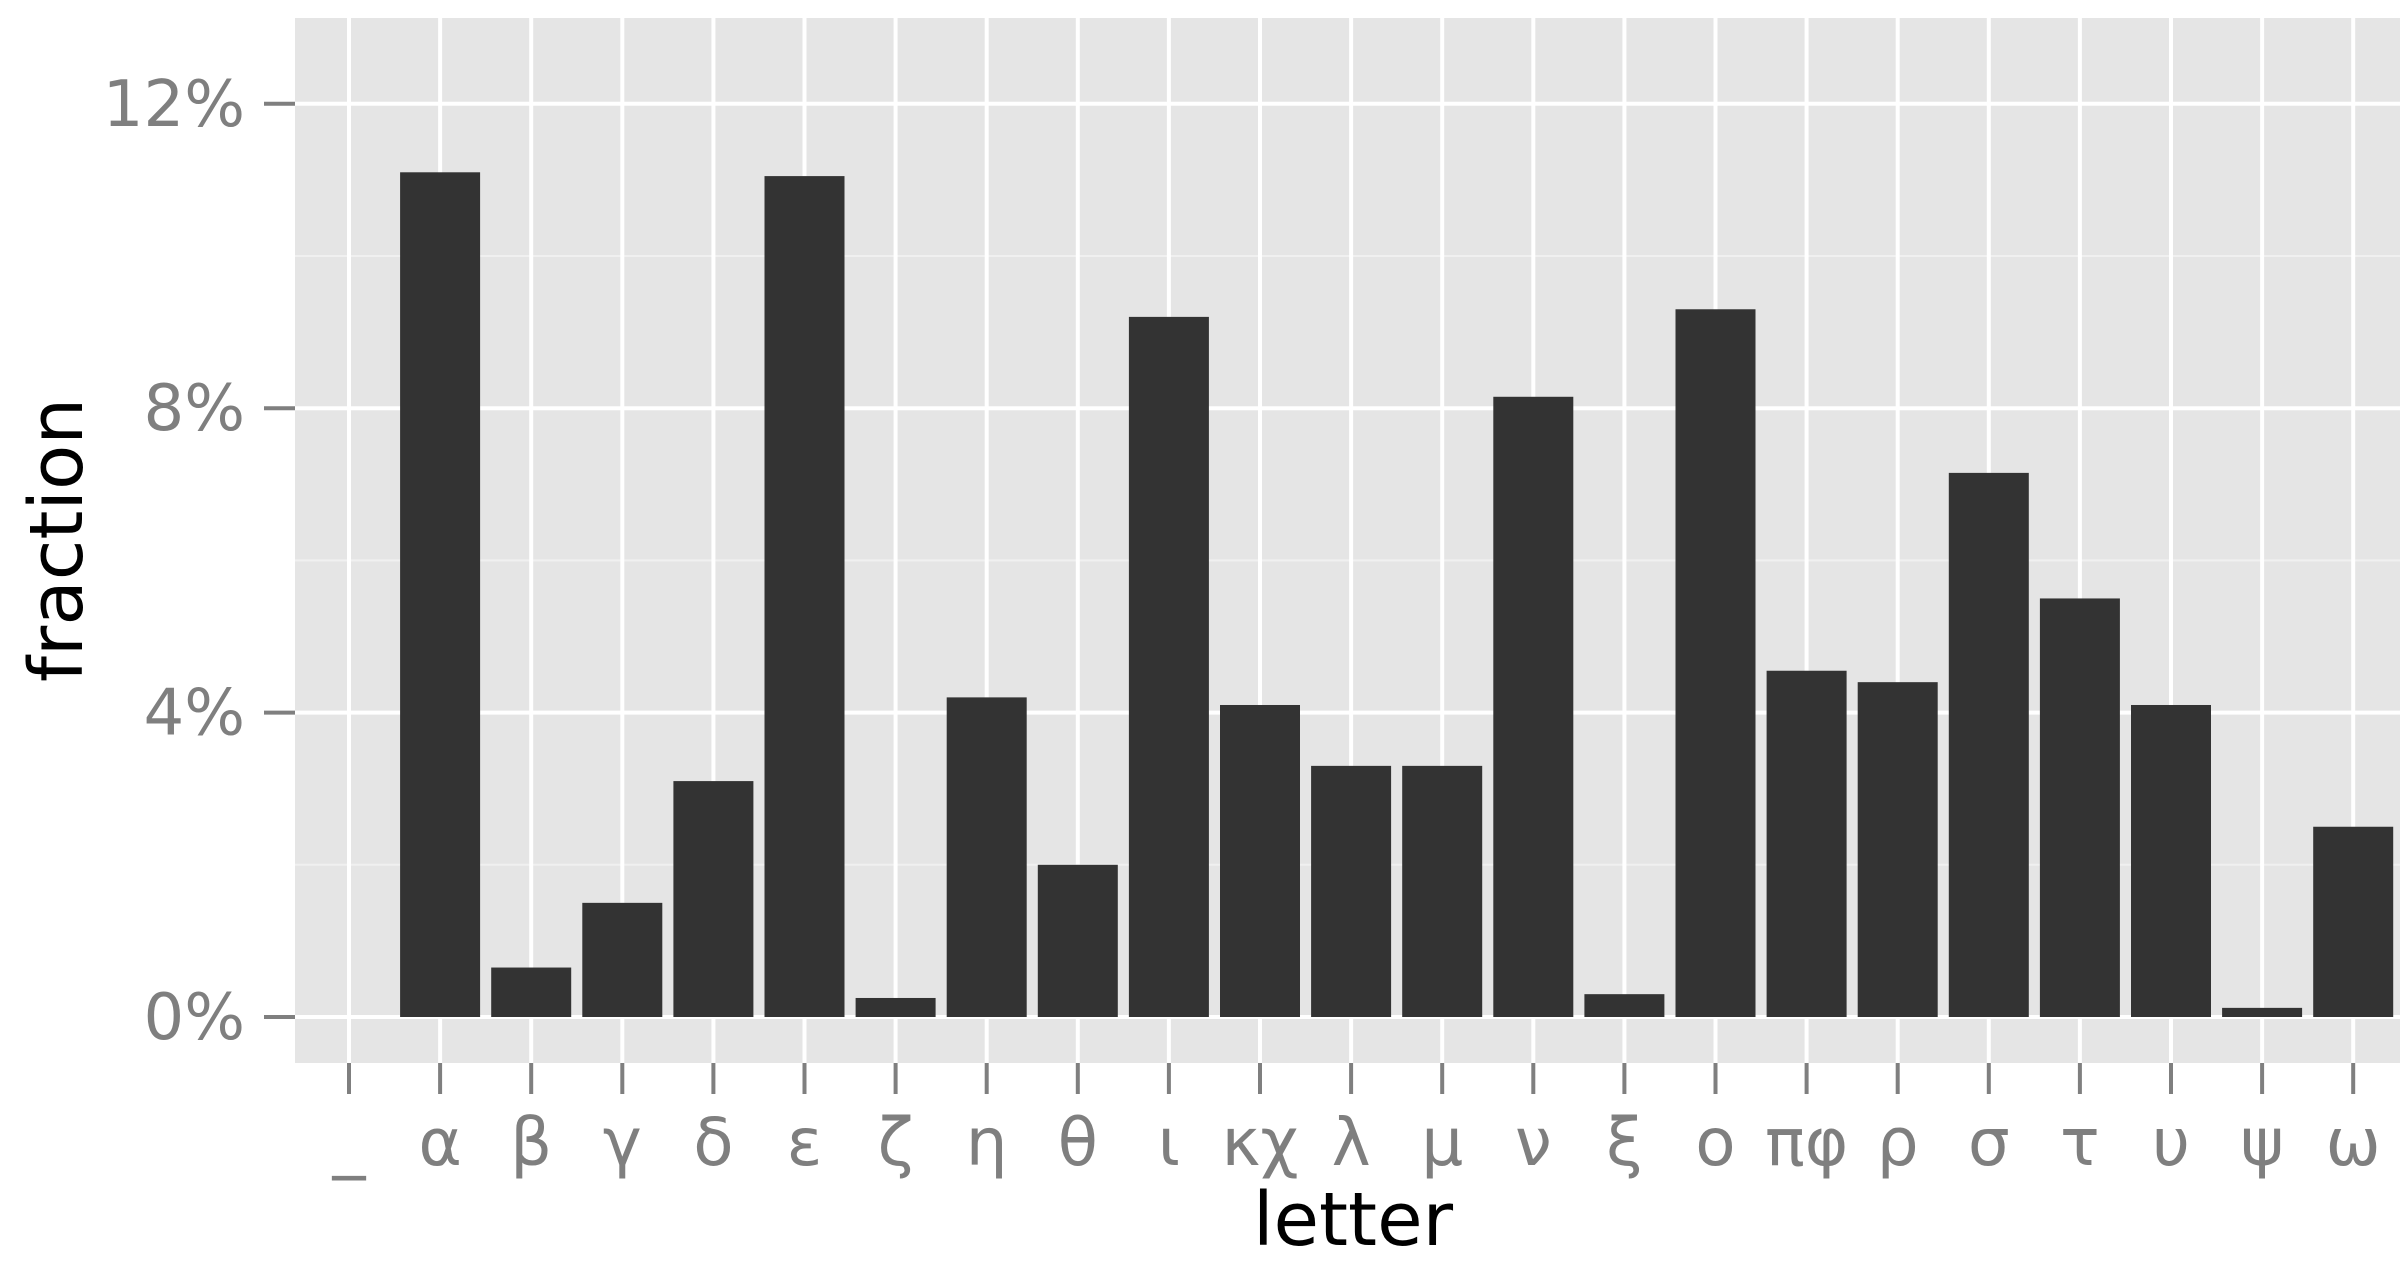 The width and height of the screenshot is (2400, 1263). Describe the element at coordinates (805, 1142) in the screenshot. I see `x-tick-label: ε` at that location.